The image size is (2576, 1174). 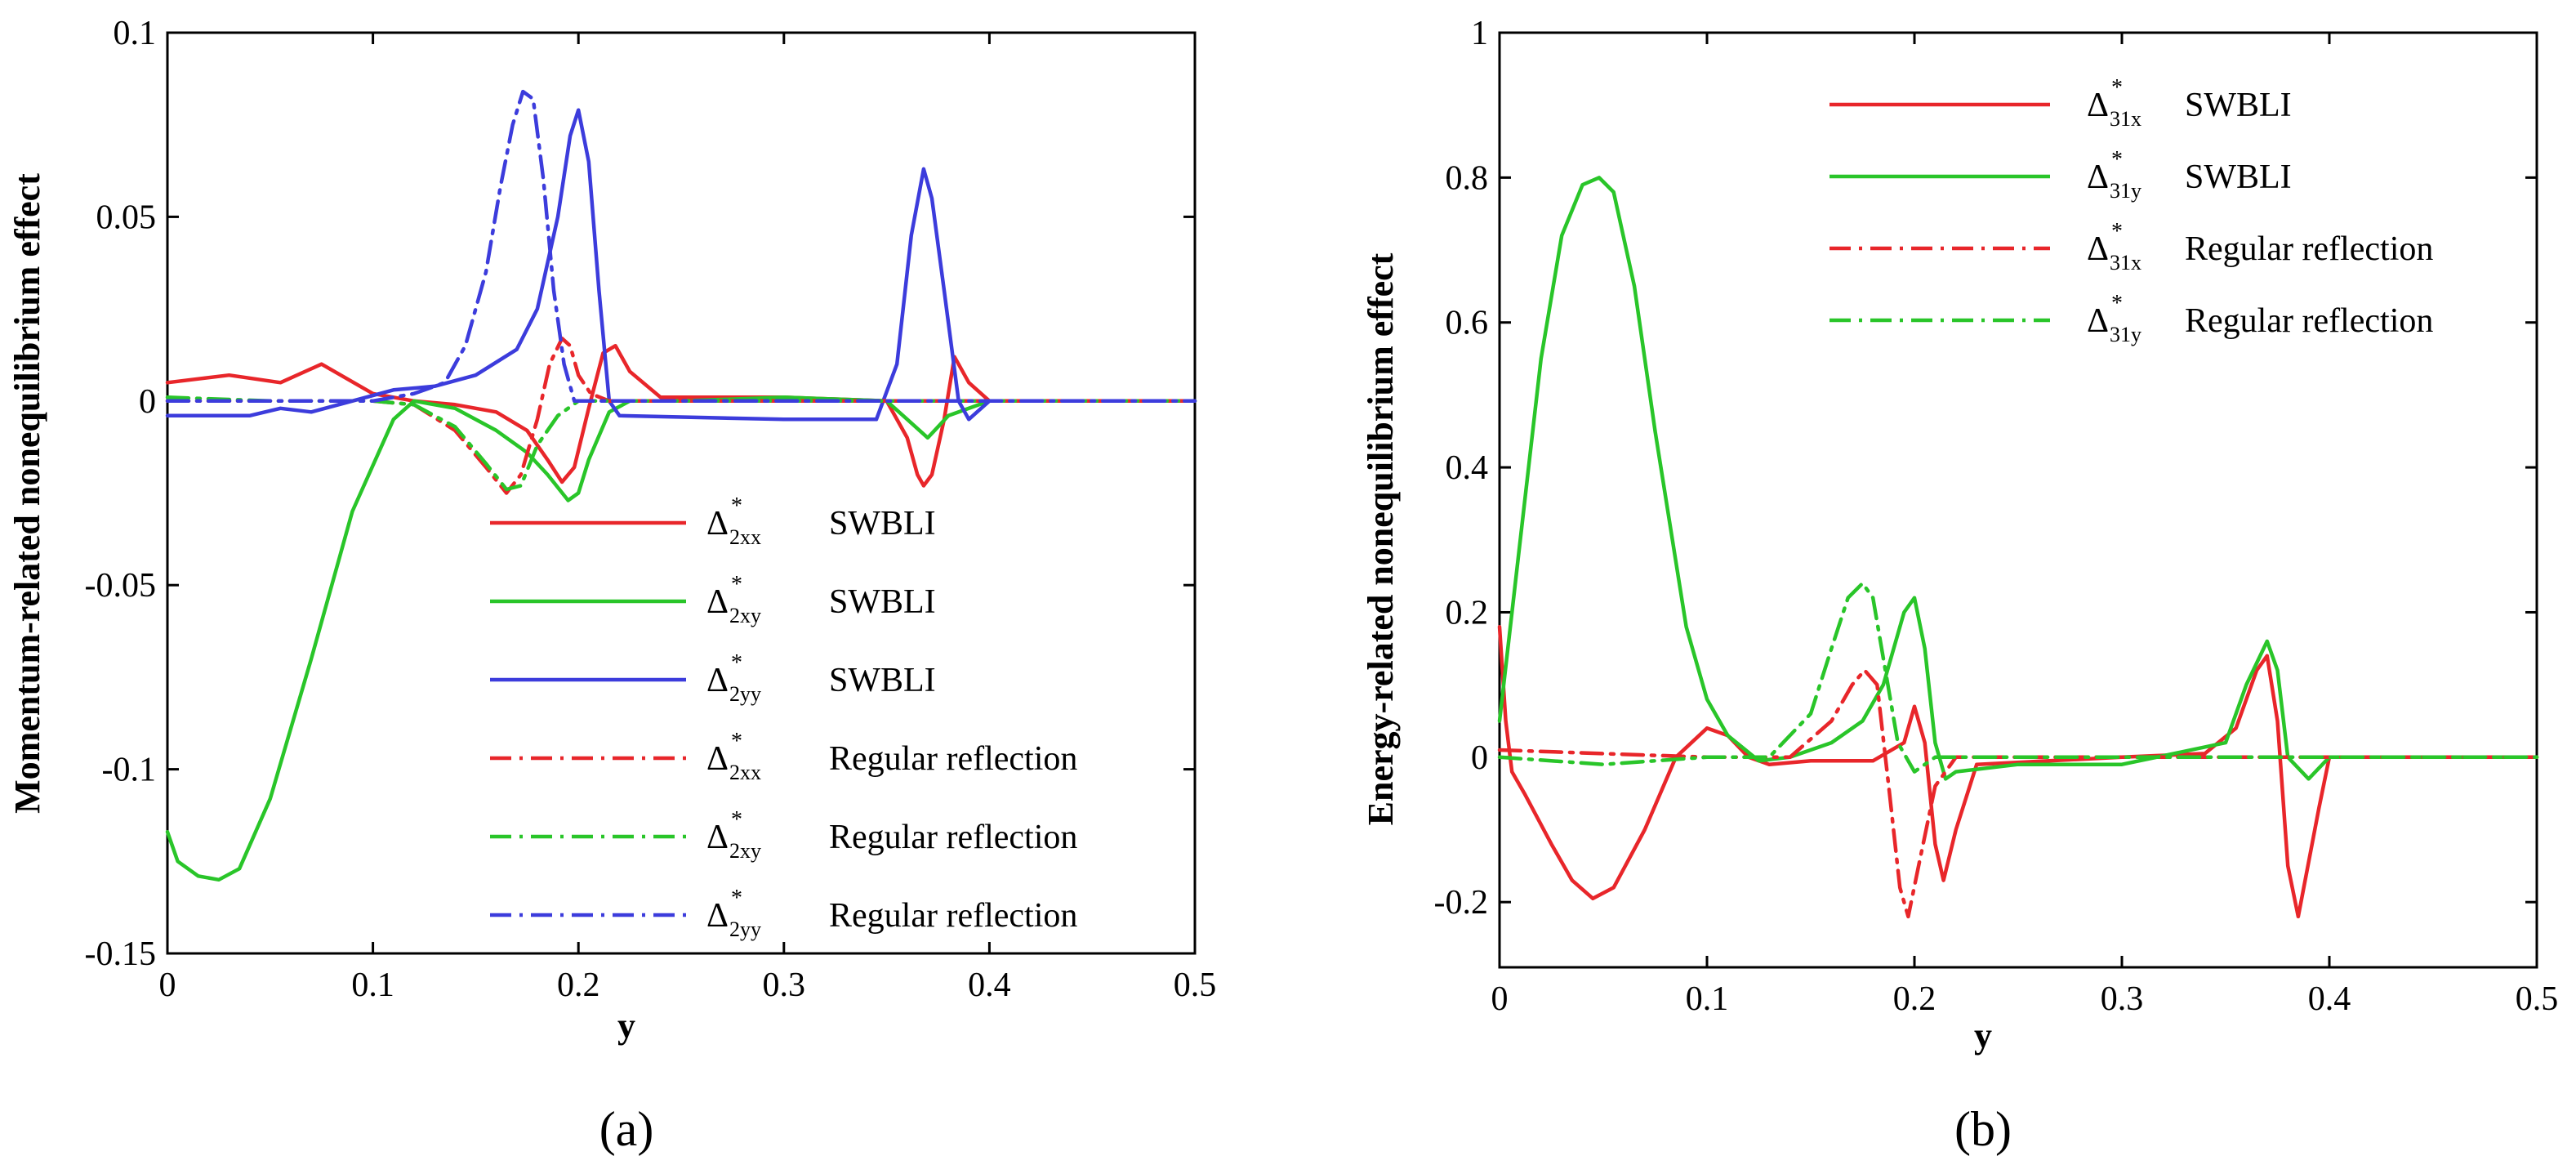 What do you see at coordinates (27, 493) in the screenshot?
I see `y-axis-label-a: Momentum-related nonequilibrium effect` at bounding box center [27, 493].